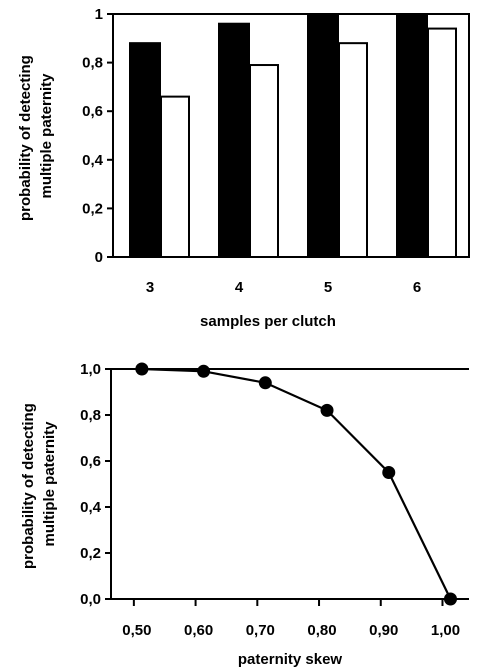  I want to click on bar-y-tick-label: 0,2, so click(92, 208).